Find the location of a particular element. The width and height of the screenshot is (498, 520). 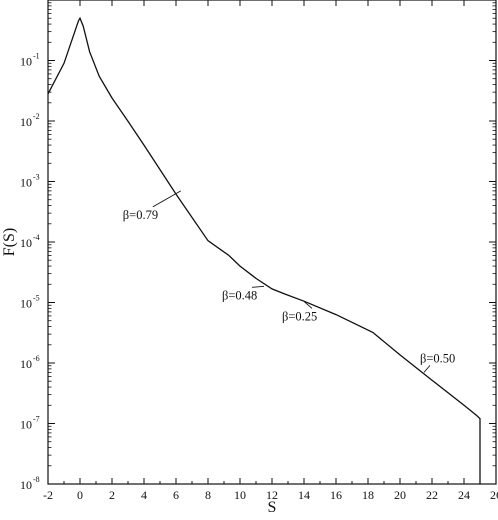

y-tick-exponent: -1 is located at coordinates (36, 56).